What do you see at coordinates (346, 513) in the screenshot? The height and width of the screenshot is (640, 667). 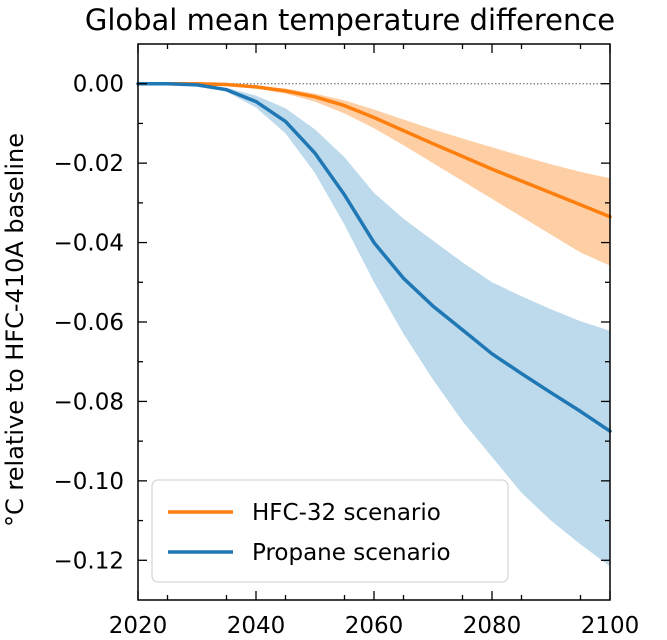 I see `legend-label-hfc32: HFC-32 scenario` at bounding box center [346, 513].